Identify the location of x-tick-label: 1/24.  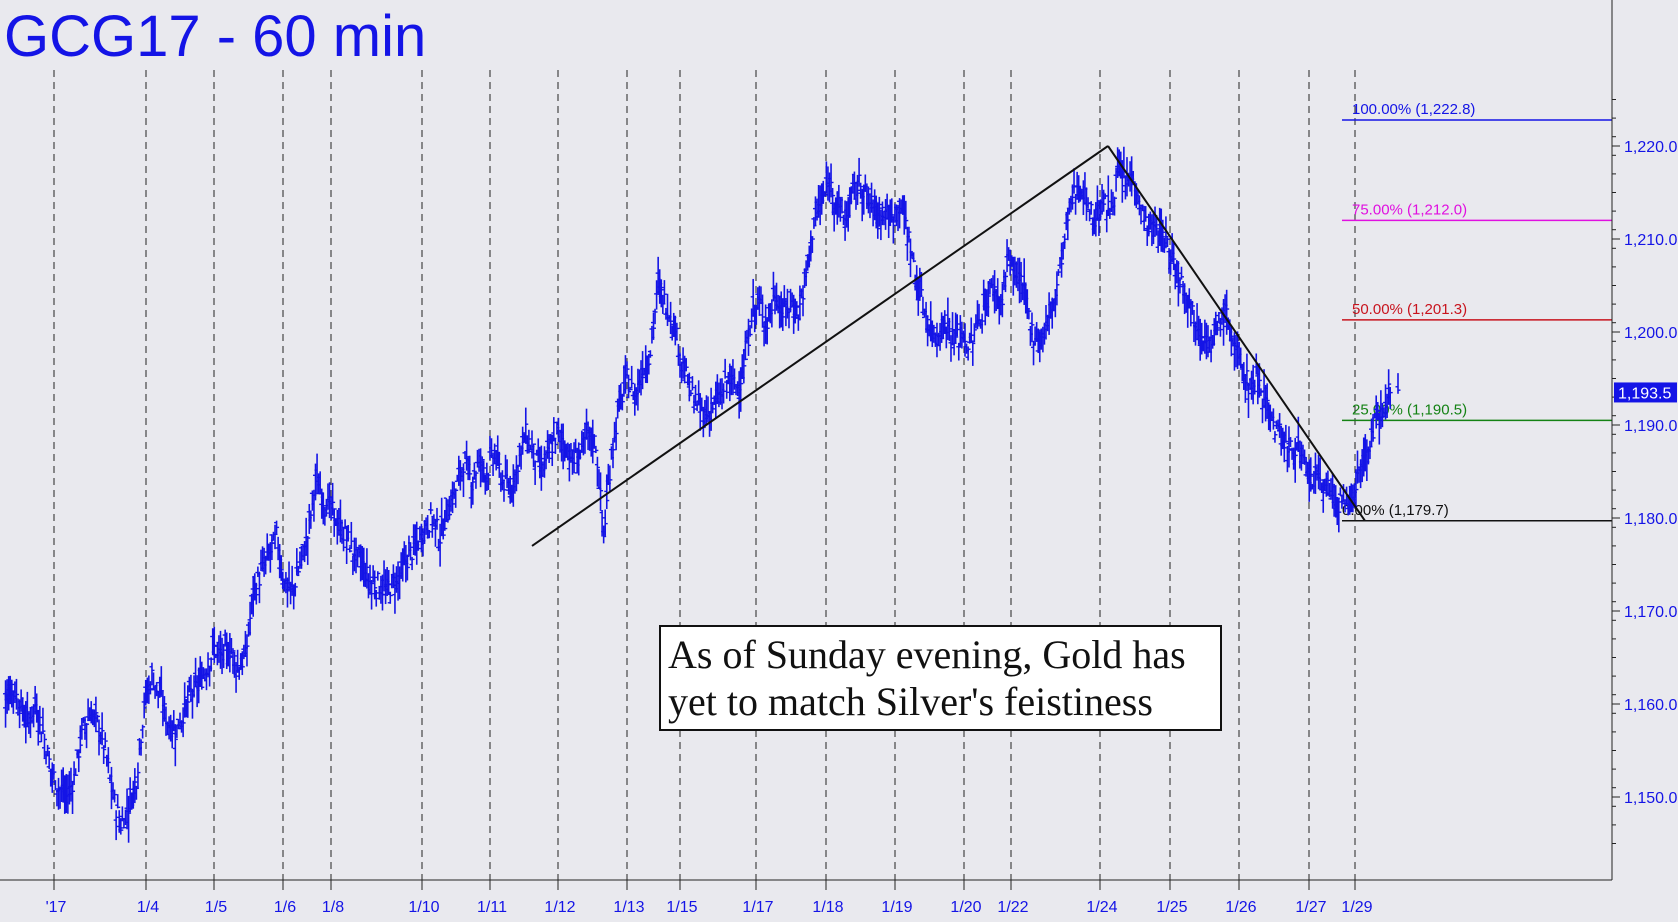
(1101, 907).